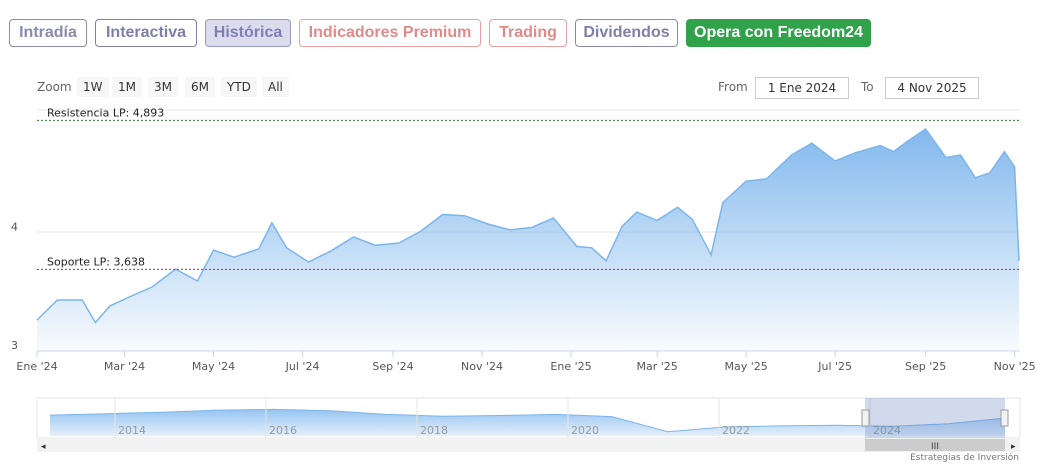 The image size is (1037, 475). What do you see at coordinates (146, 33) in the screenshot?
I see `tab-interactiva: Interactiva` at bounding box center [146, 33].